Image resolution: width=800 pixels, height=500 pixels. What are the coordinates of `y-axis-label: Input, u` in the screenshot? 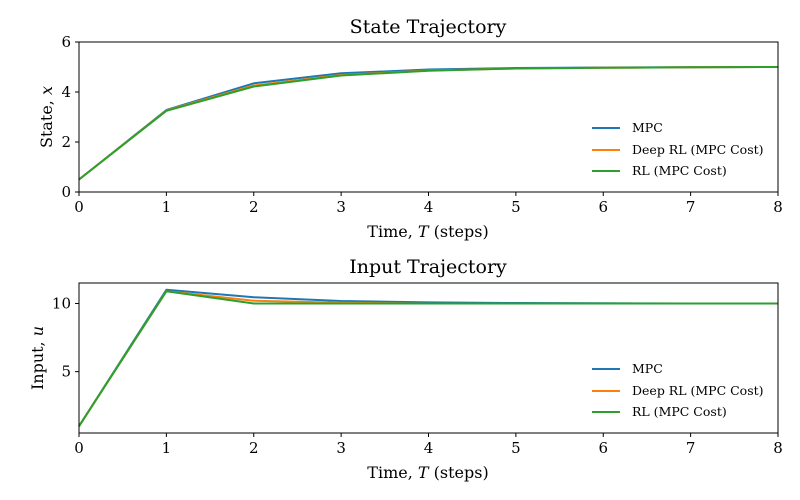 It's located at (37, 358).